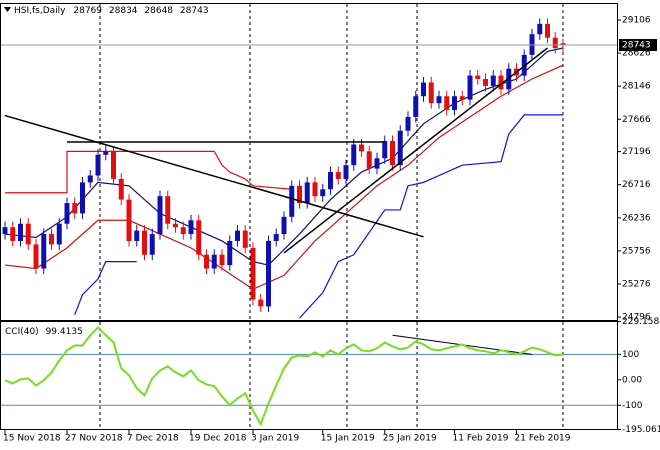 The height and width of the screenshot is (450, 660). I want to click on y-tick-label: 229.1588, so click(641, 322).